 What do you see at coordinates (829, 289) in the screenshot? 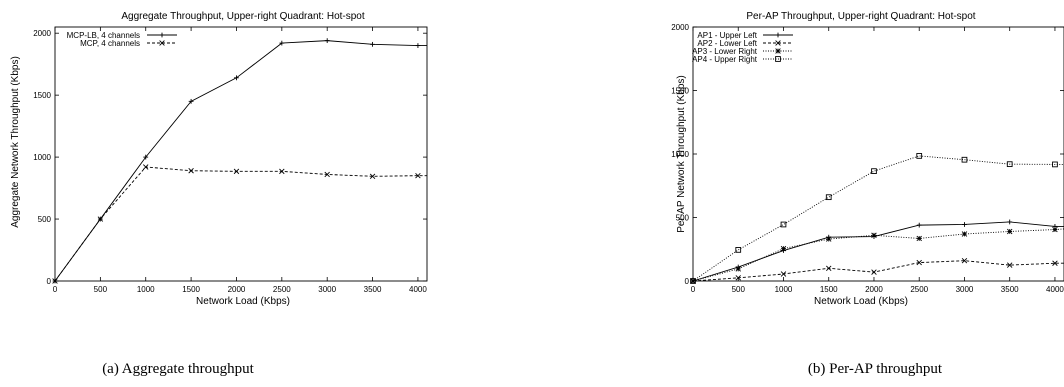
I see `chart-b-xtick-label: 1500` at bounding box center [829, 289].